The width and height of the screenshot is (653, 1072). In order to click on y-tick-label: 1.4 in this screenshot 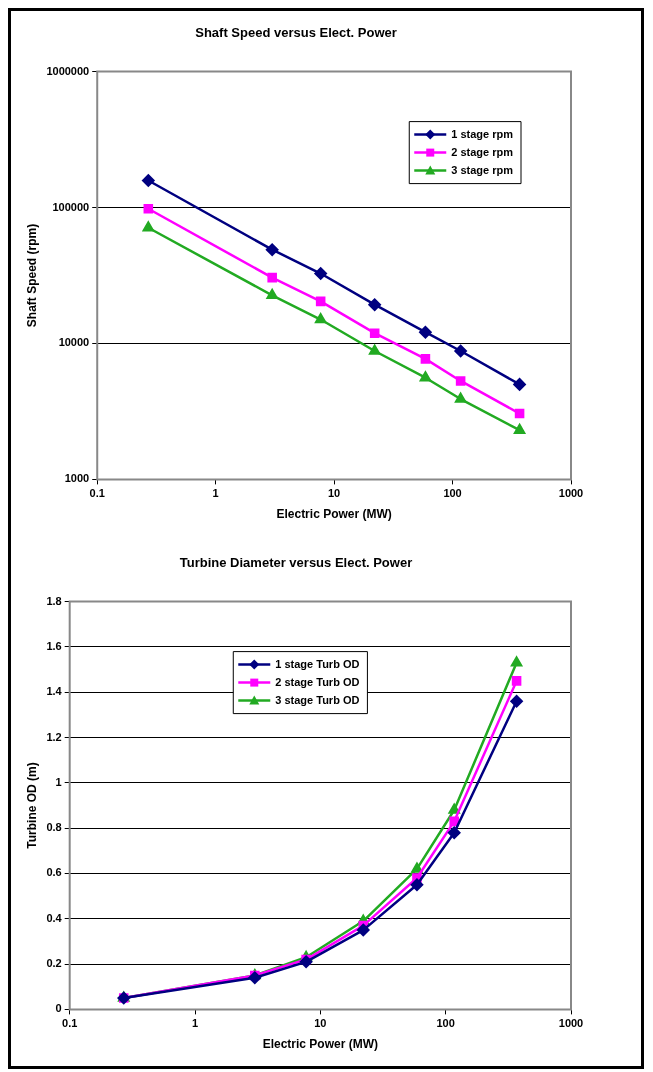, I will do `click(54, 691)`.